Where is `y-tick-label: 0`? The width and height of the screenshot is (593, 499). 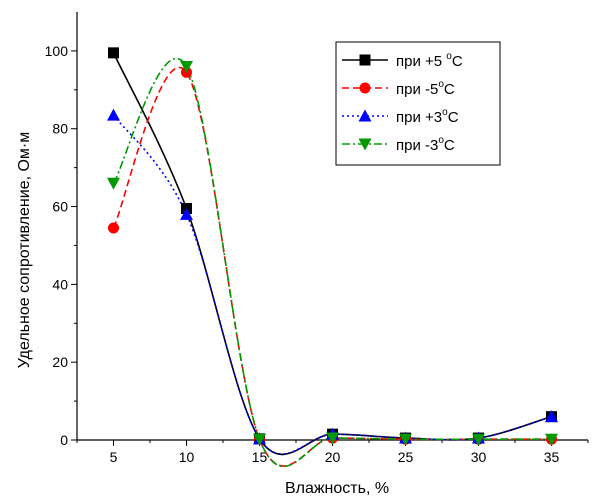 y-tick-label: 0 is located at coordinates (64, 440).